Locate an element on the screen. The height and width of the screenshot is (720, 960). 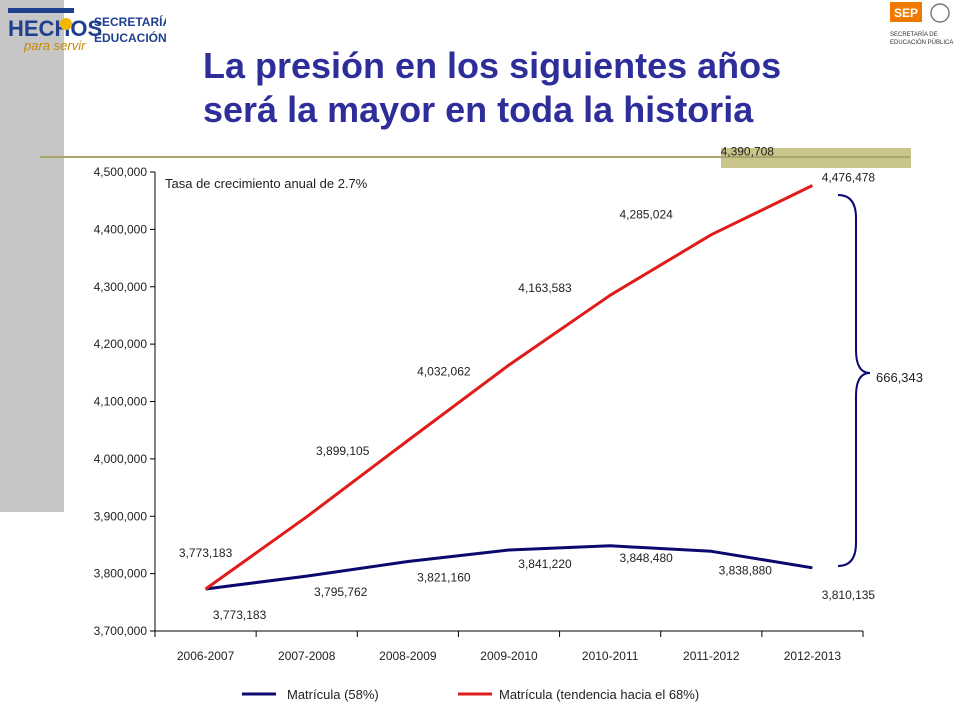
data-label-series-1: 3,810,135 is located at coordinates (849, 595).